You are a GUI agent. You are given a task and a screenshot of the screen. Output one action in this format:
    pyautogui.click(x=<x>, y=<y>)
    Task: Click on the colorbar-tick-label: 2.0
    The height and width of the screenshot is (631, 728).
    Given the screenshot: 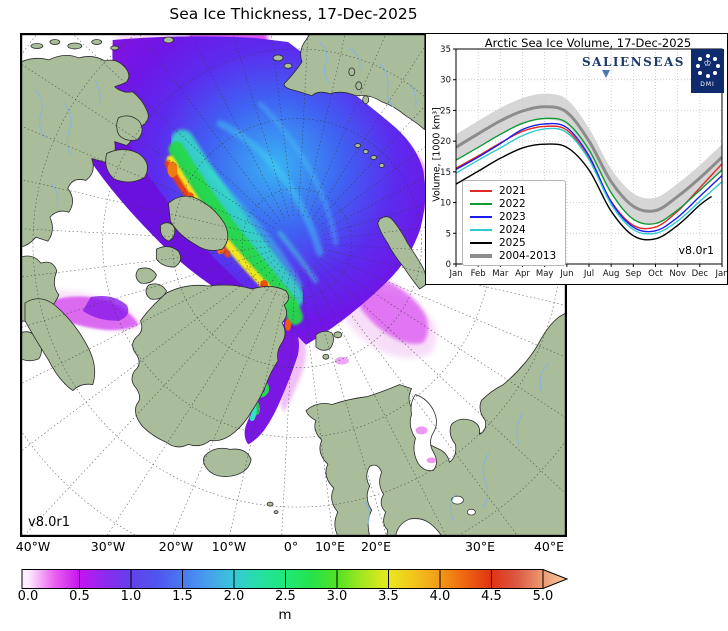 What is the action you would take?
    pyautogui.click(x=234, y=596)
    